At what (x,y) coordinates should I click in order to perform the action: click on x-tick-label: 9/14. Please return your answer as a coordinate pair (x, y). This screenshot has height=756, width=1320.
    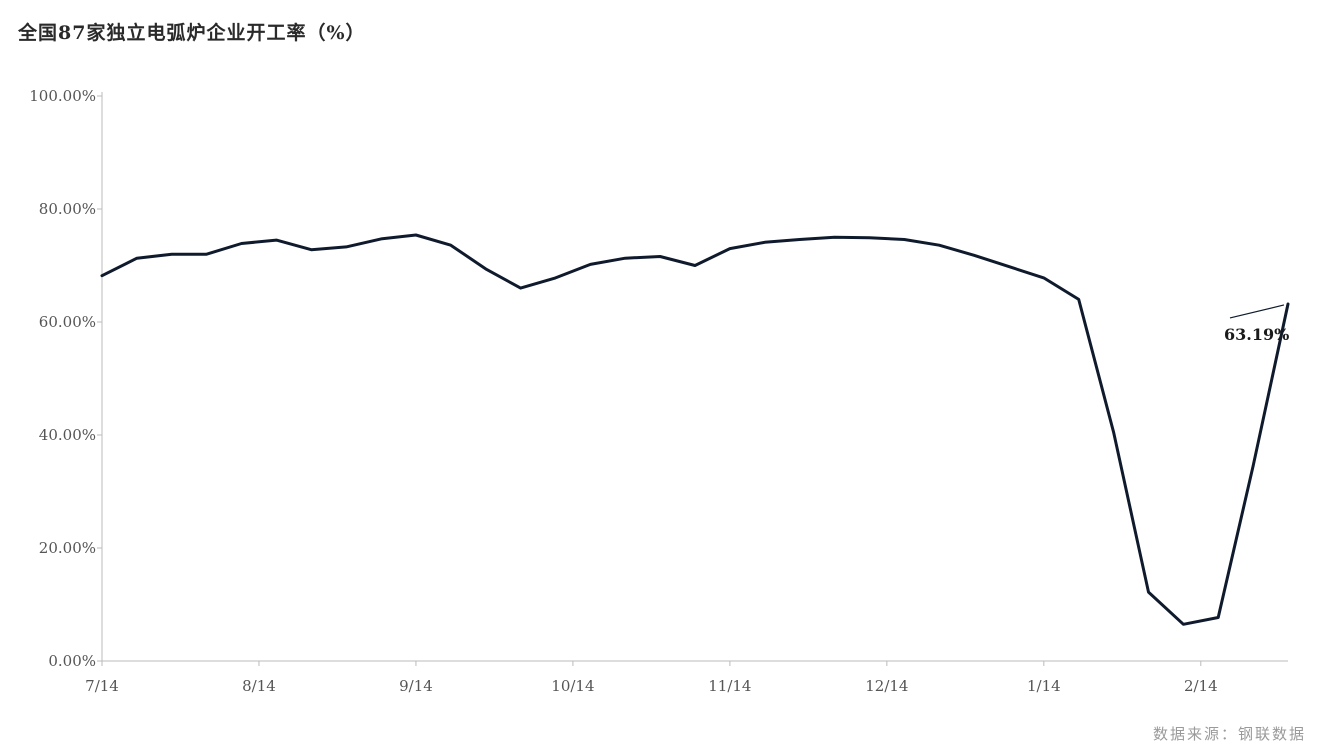
    Looking at the image, I should click on (416, 686).